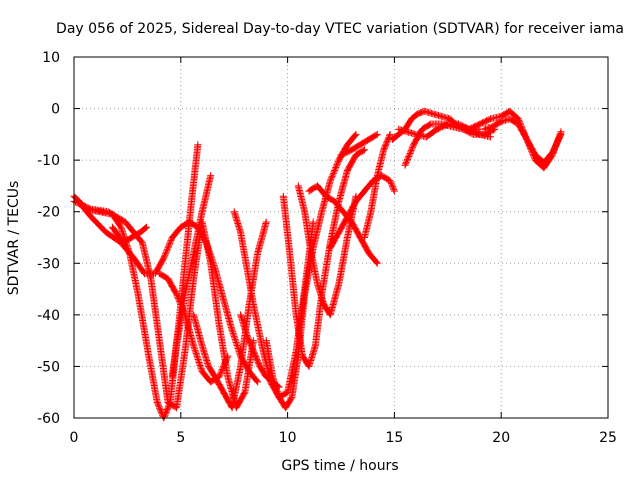 Image resolution: width=640 pixels, height=480 pixels. I want to click on x-tick-label: 5, so click(180, 438).